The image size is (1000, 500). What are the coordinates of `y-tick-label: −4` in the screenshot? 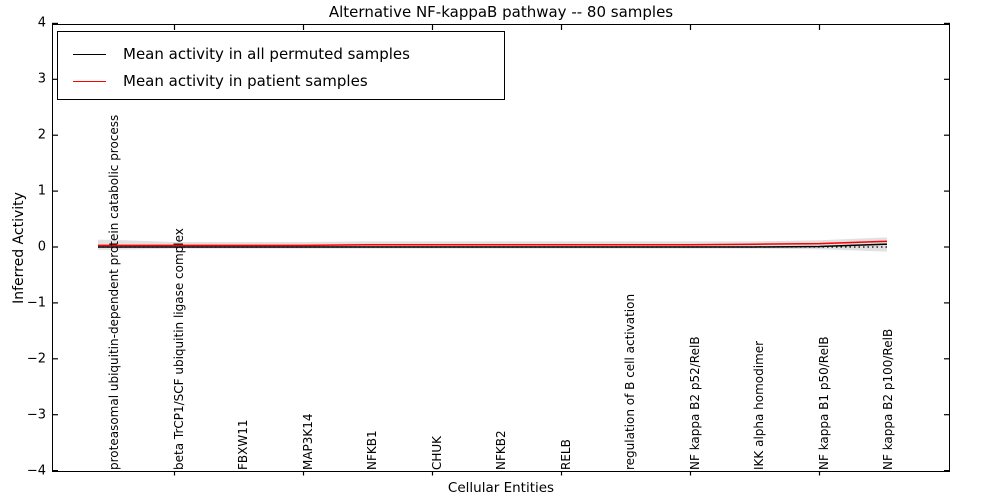 It's located at (36, 471).